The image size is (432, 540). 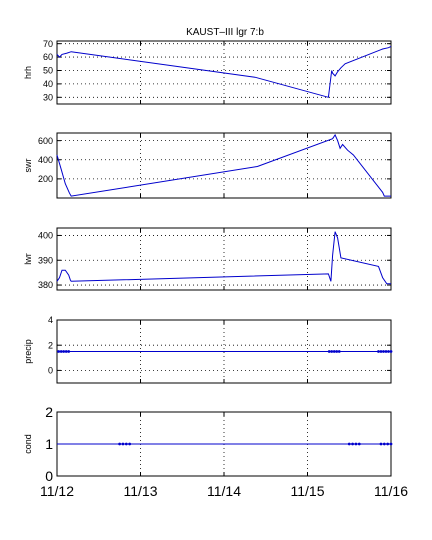 What do you see at coordinates (28, 166) in the screenshot?
I see `y-axis-label: swr` at bounding box center [28, 166].